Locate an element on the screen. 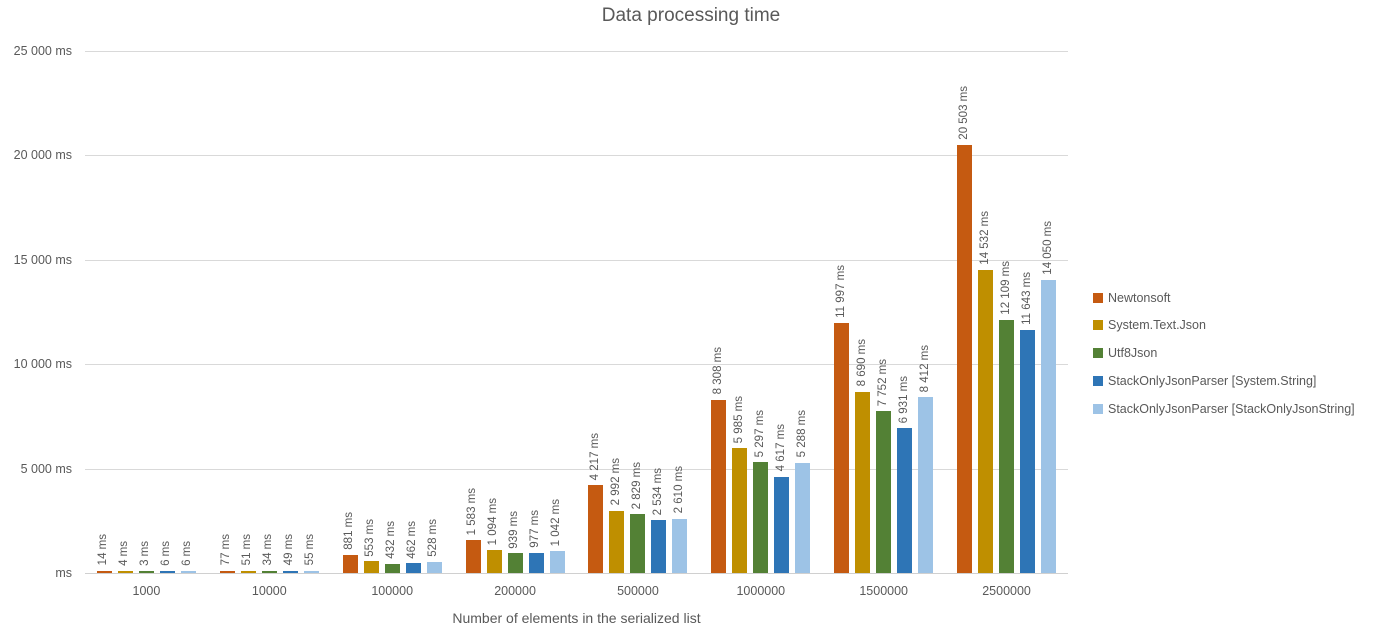 Image resolution: width=1382 pixels, height=636 pixels. bar-value-label: 20 503 ms is located at coordinates (963, 113).